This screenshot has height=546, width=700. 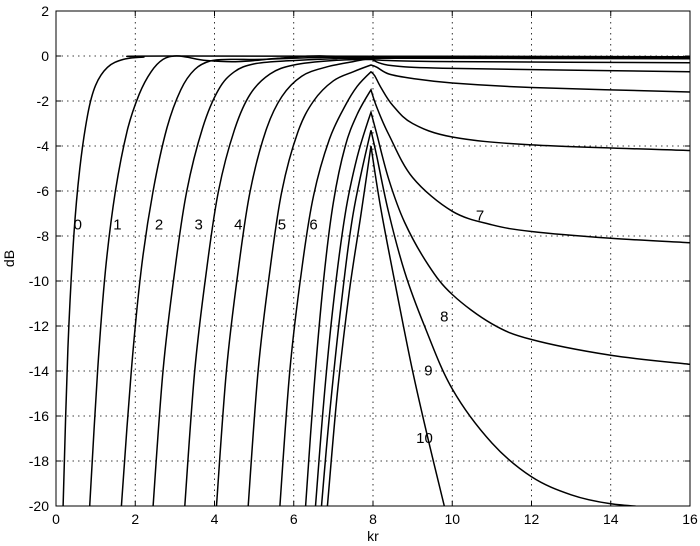 I want to click on curve-label: 10, so click(x=424, y=438).